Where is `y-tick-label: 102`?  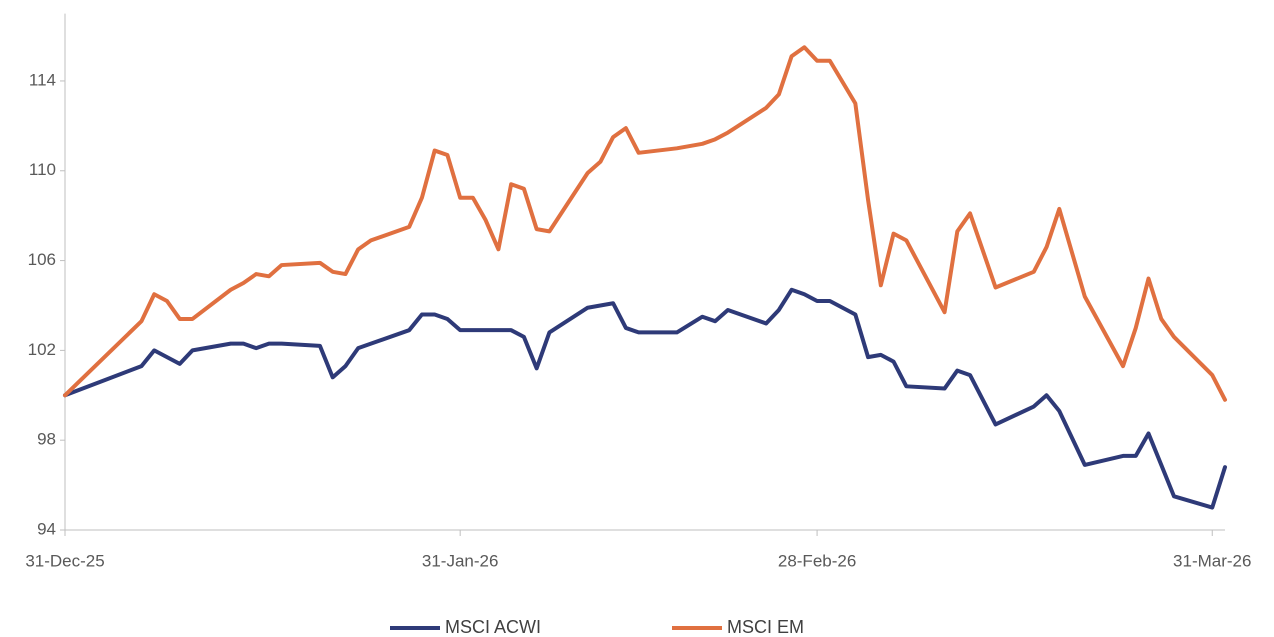 y-tick-label: 102 is located at coordinates (42, 349).